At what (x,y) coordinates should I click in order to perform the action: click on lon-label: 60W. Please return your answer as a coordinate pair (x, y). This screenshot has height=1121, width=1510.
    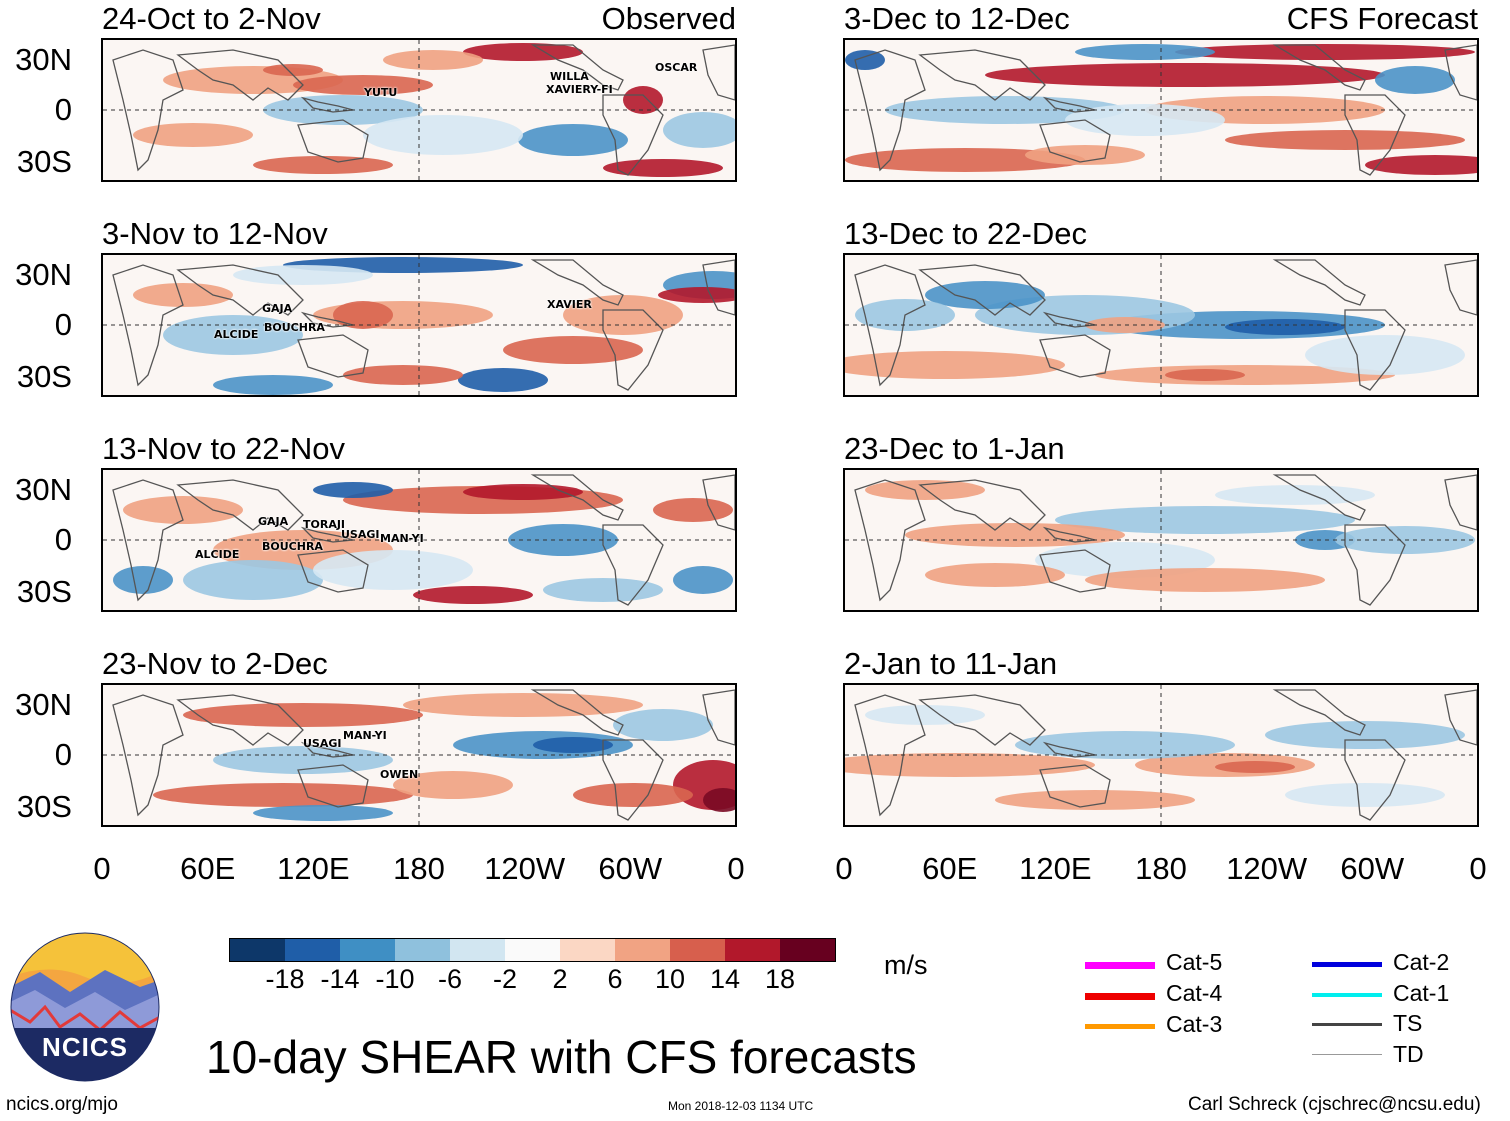
    Looking at the image, I should click on (630, 868).